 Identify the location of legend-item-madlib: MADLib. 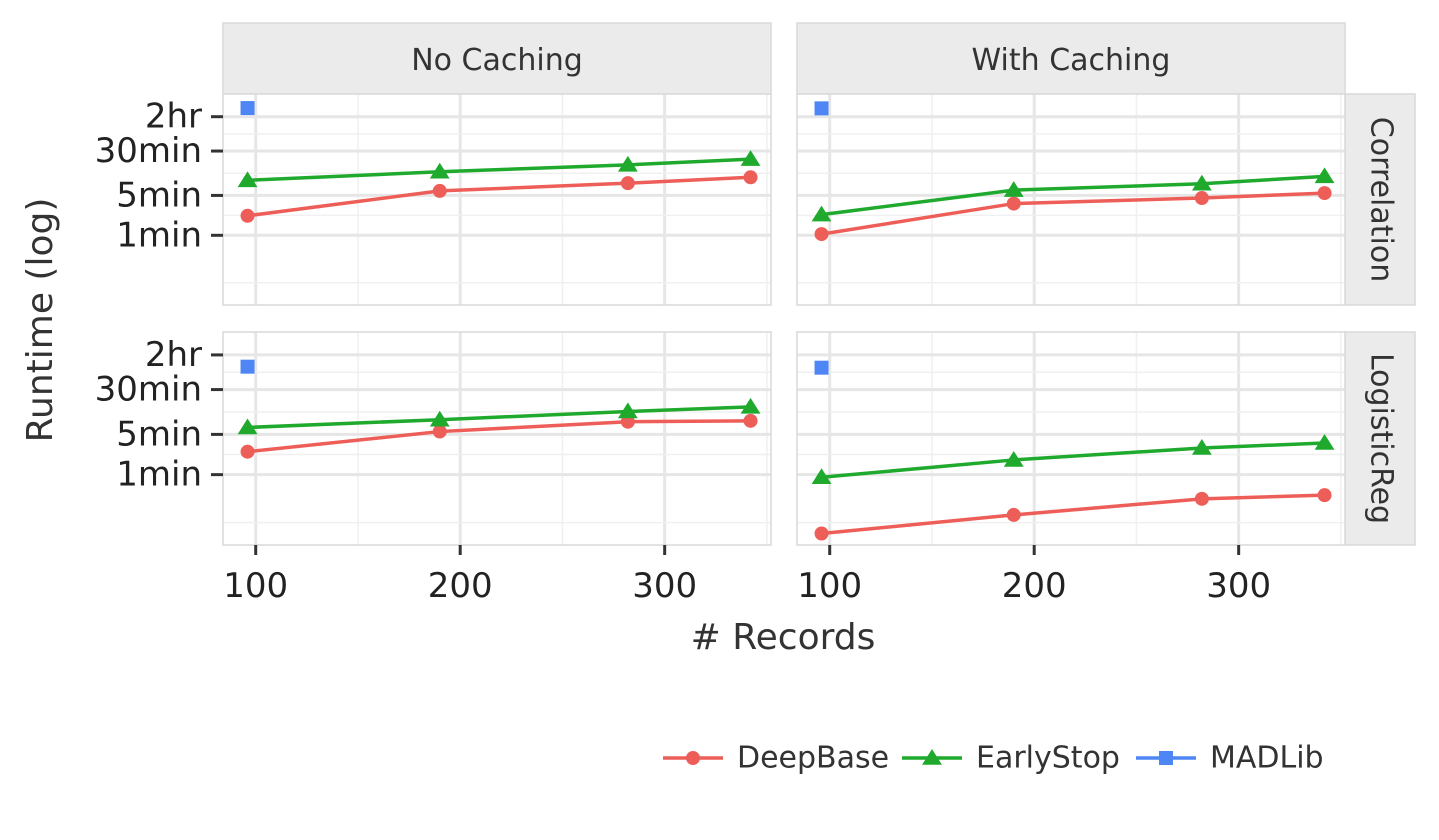
(1230, 758).